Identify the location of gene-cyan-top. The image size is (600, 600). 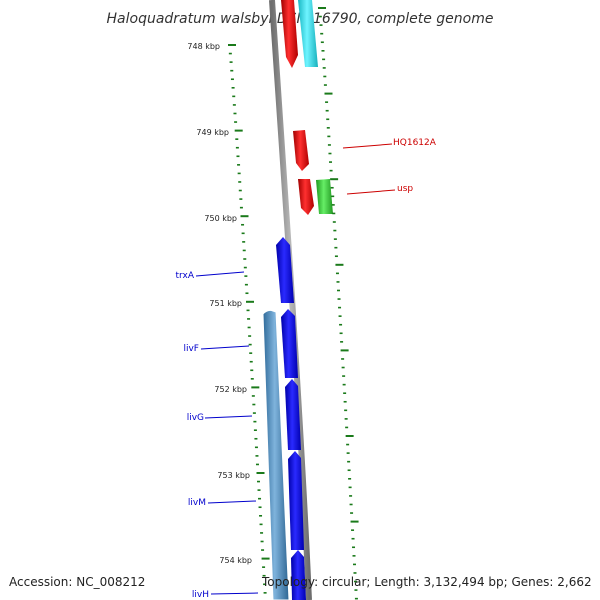
(308, 33).